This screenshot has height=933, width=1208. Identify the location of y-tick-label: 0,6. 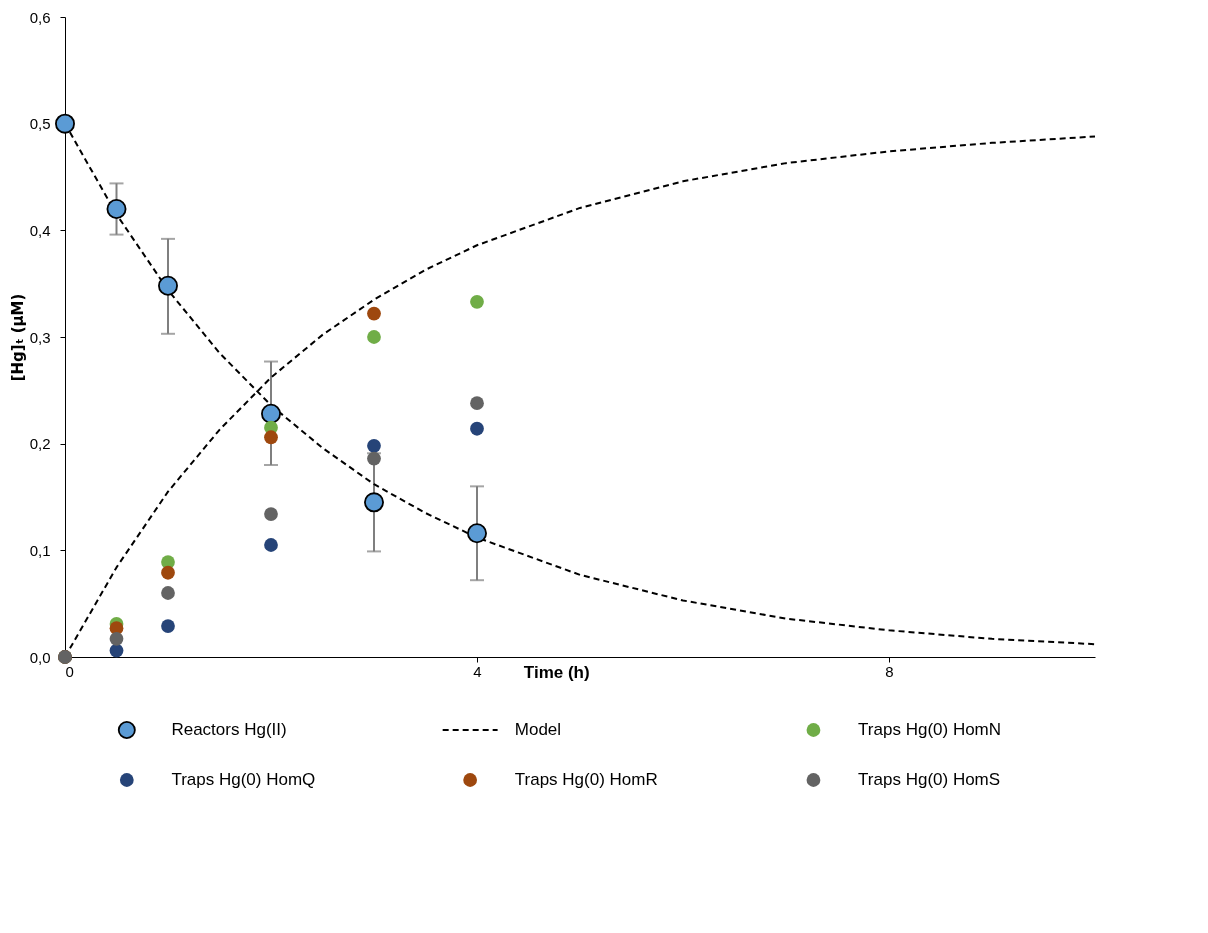
(40, 17).